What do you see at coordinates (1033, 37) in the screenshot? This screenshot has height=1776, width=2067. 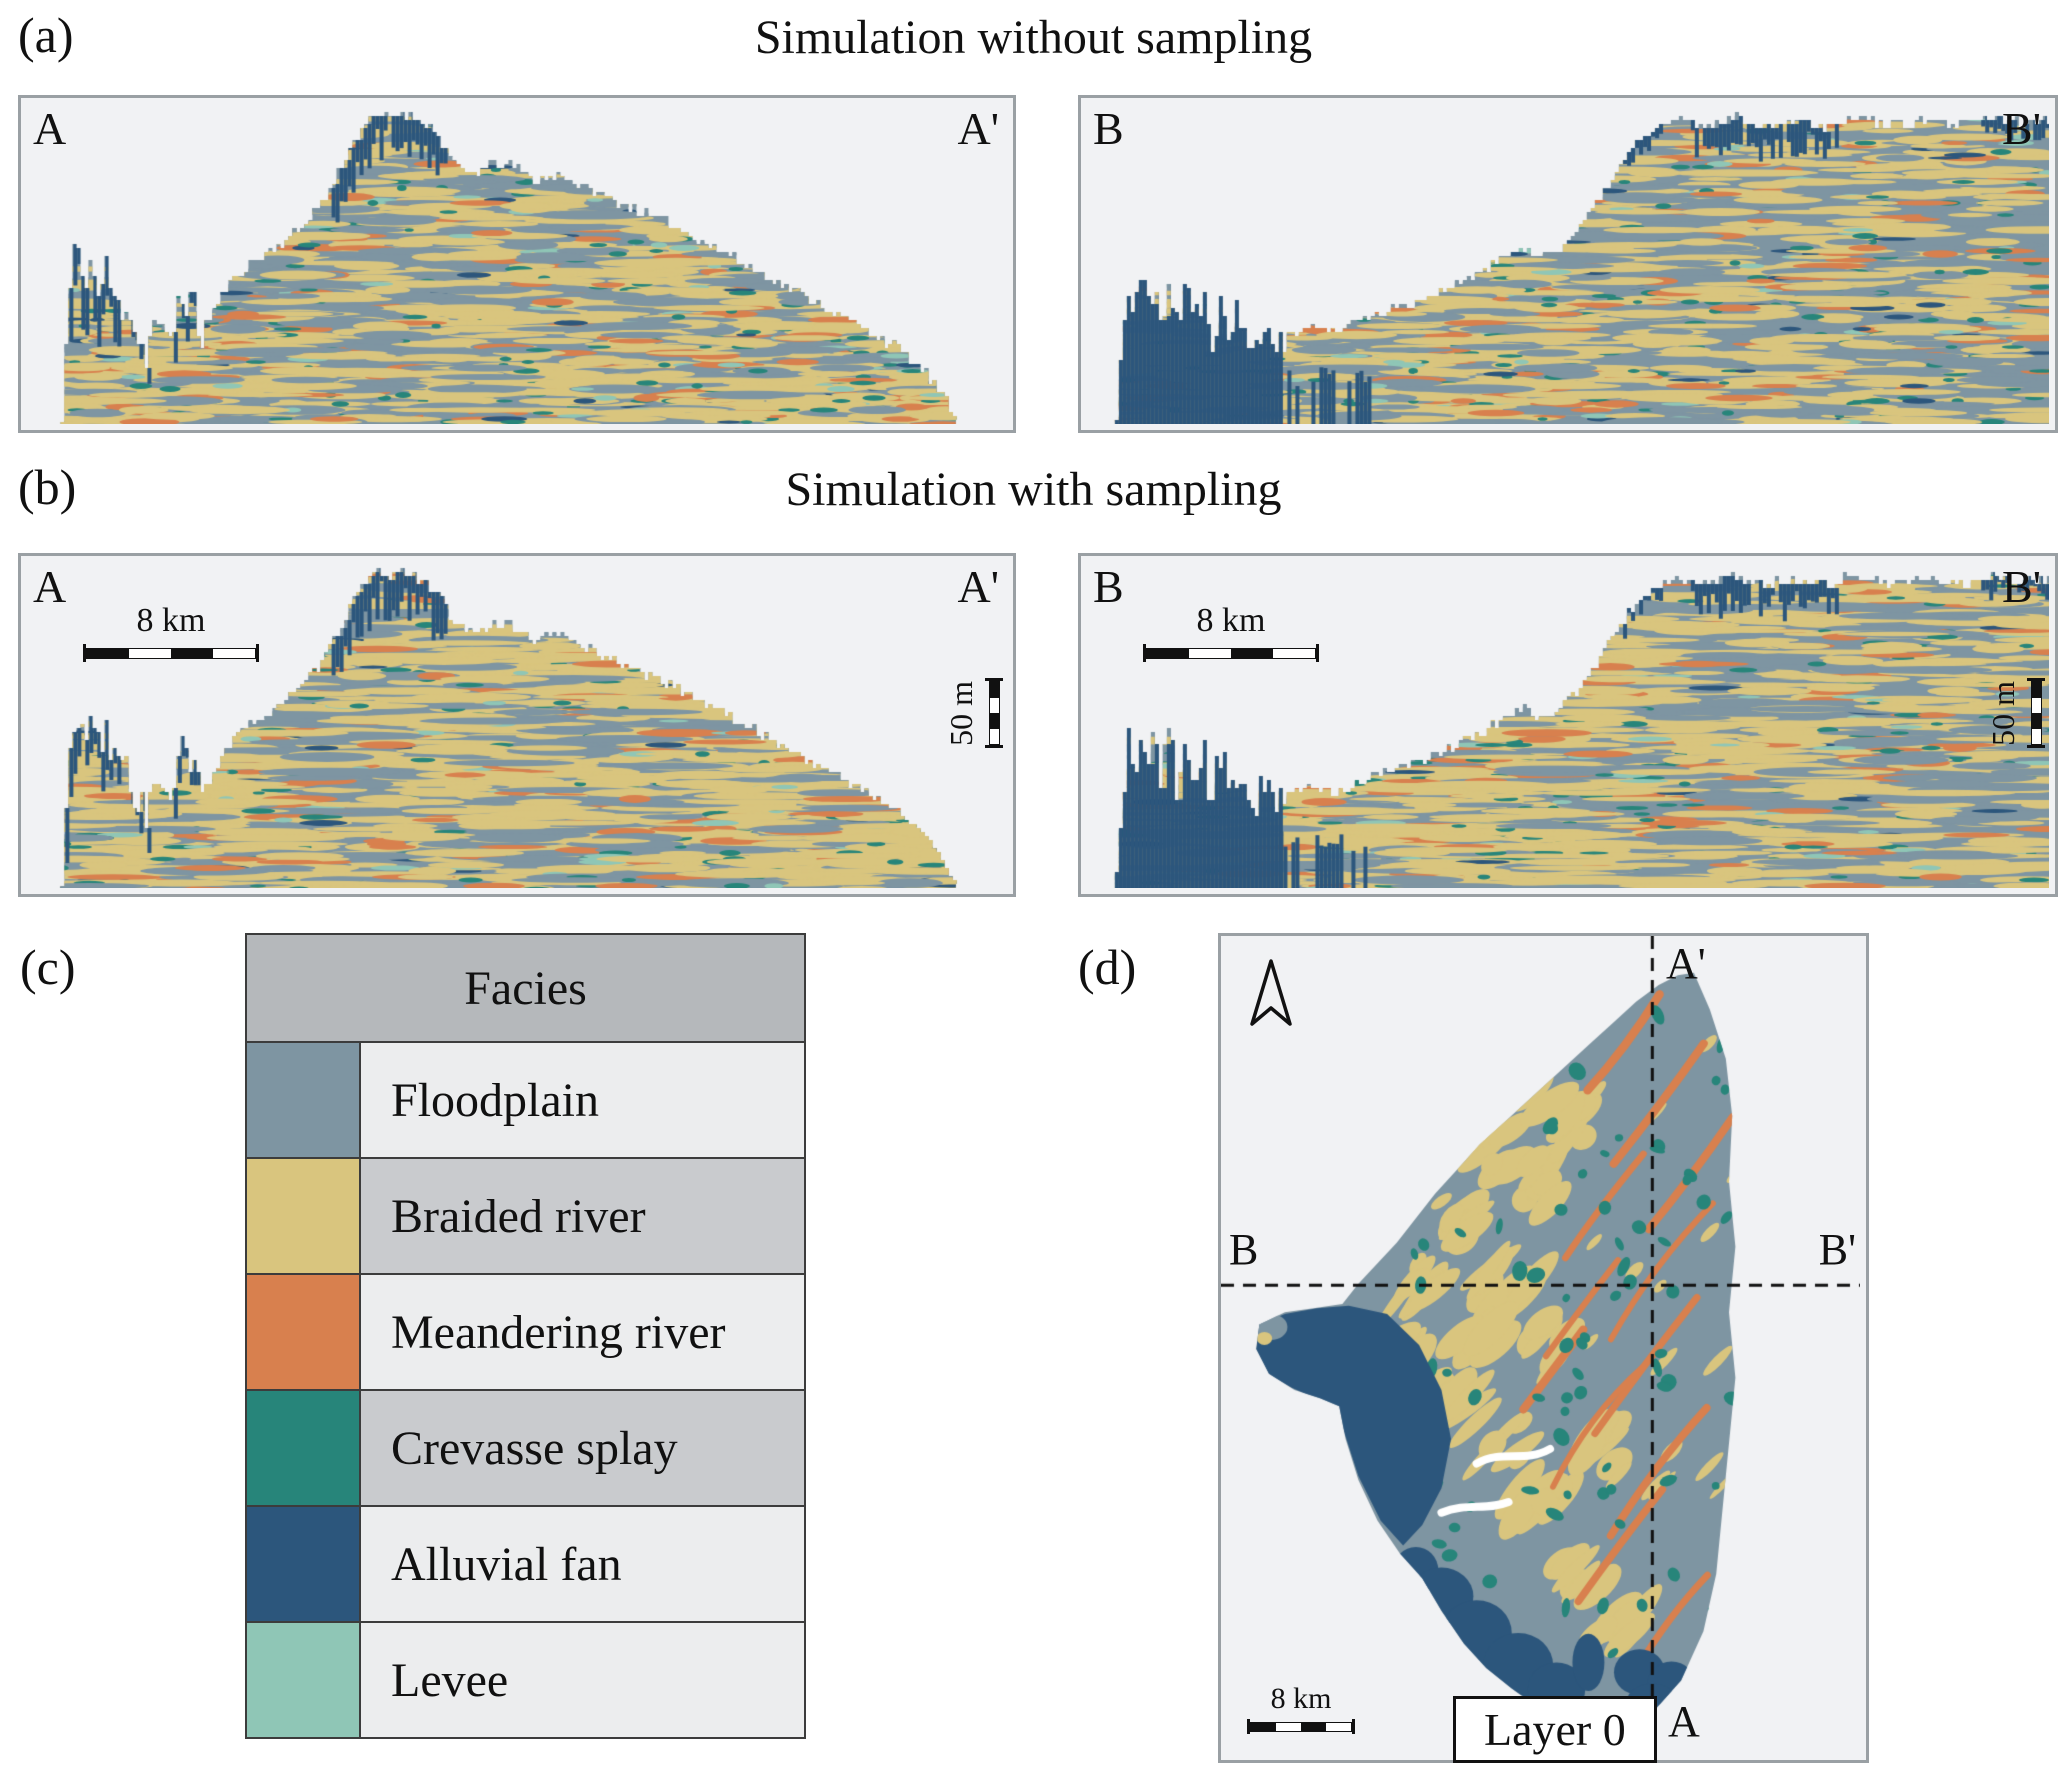 I see `panel-a-title: Simulation without sampling` at bounding box center [1033, 37].